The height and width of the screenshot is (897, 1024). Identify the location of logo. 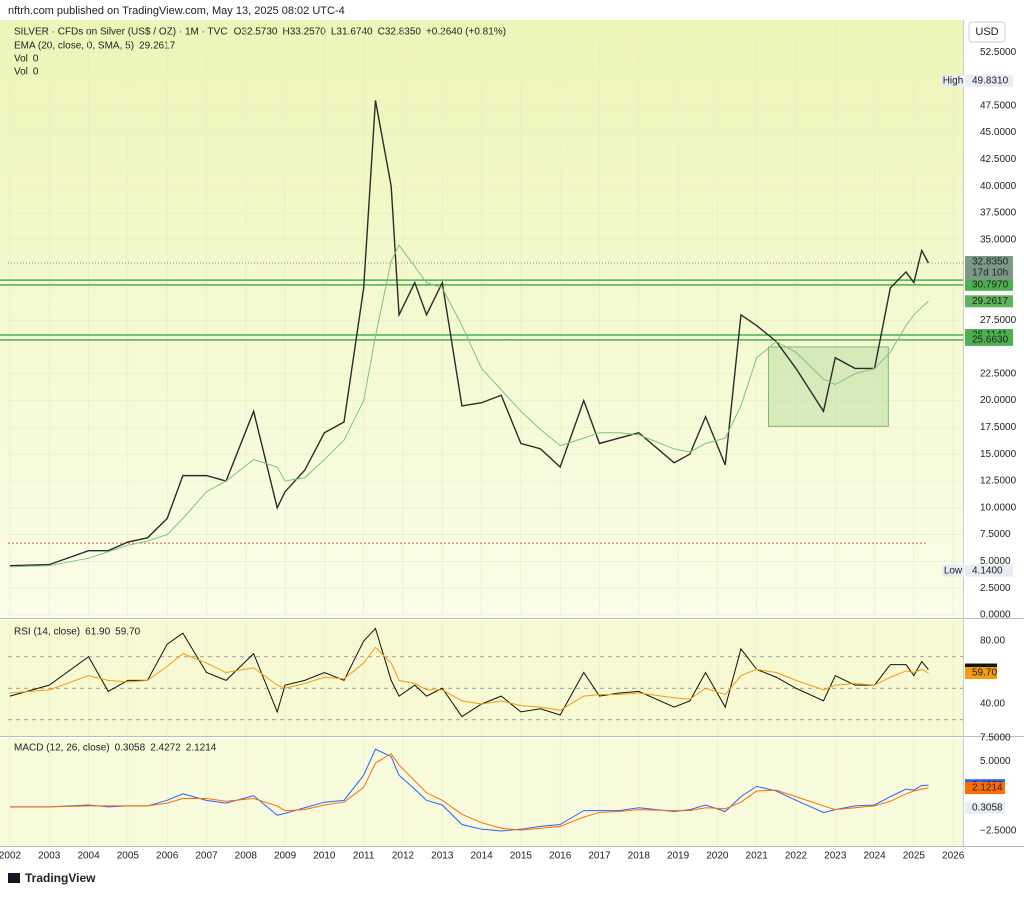
(14, 878).